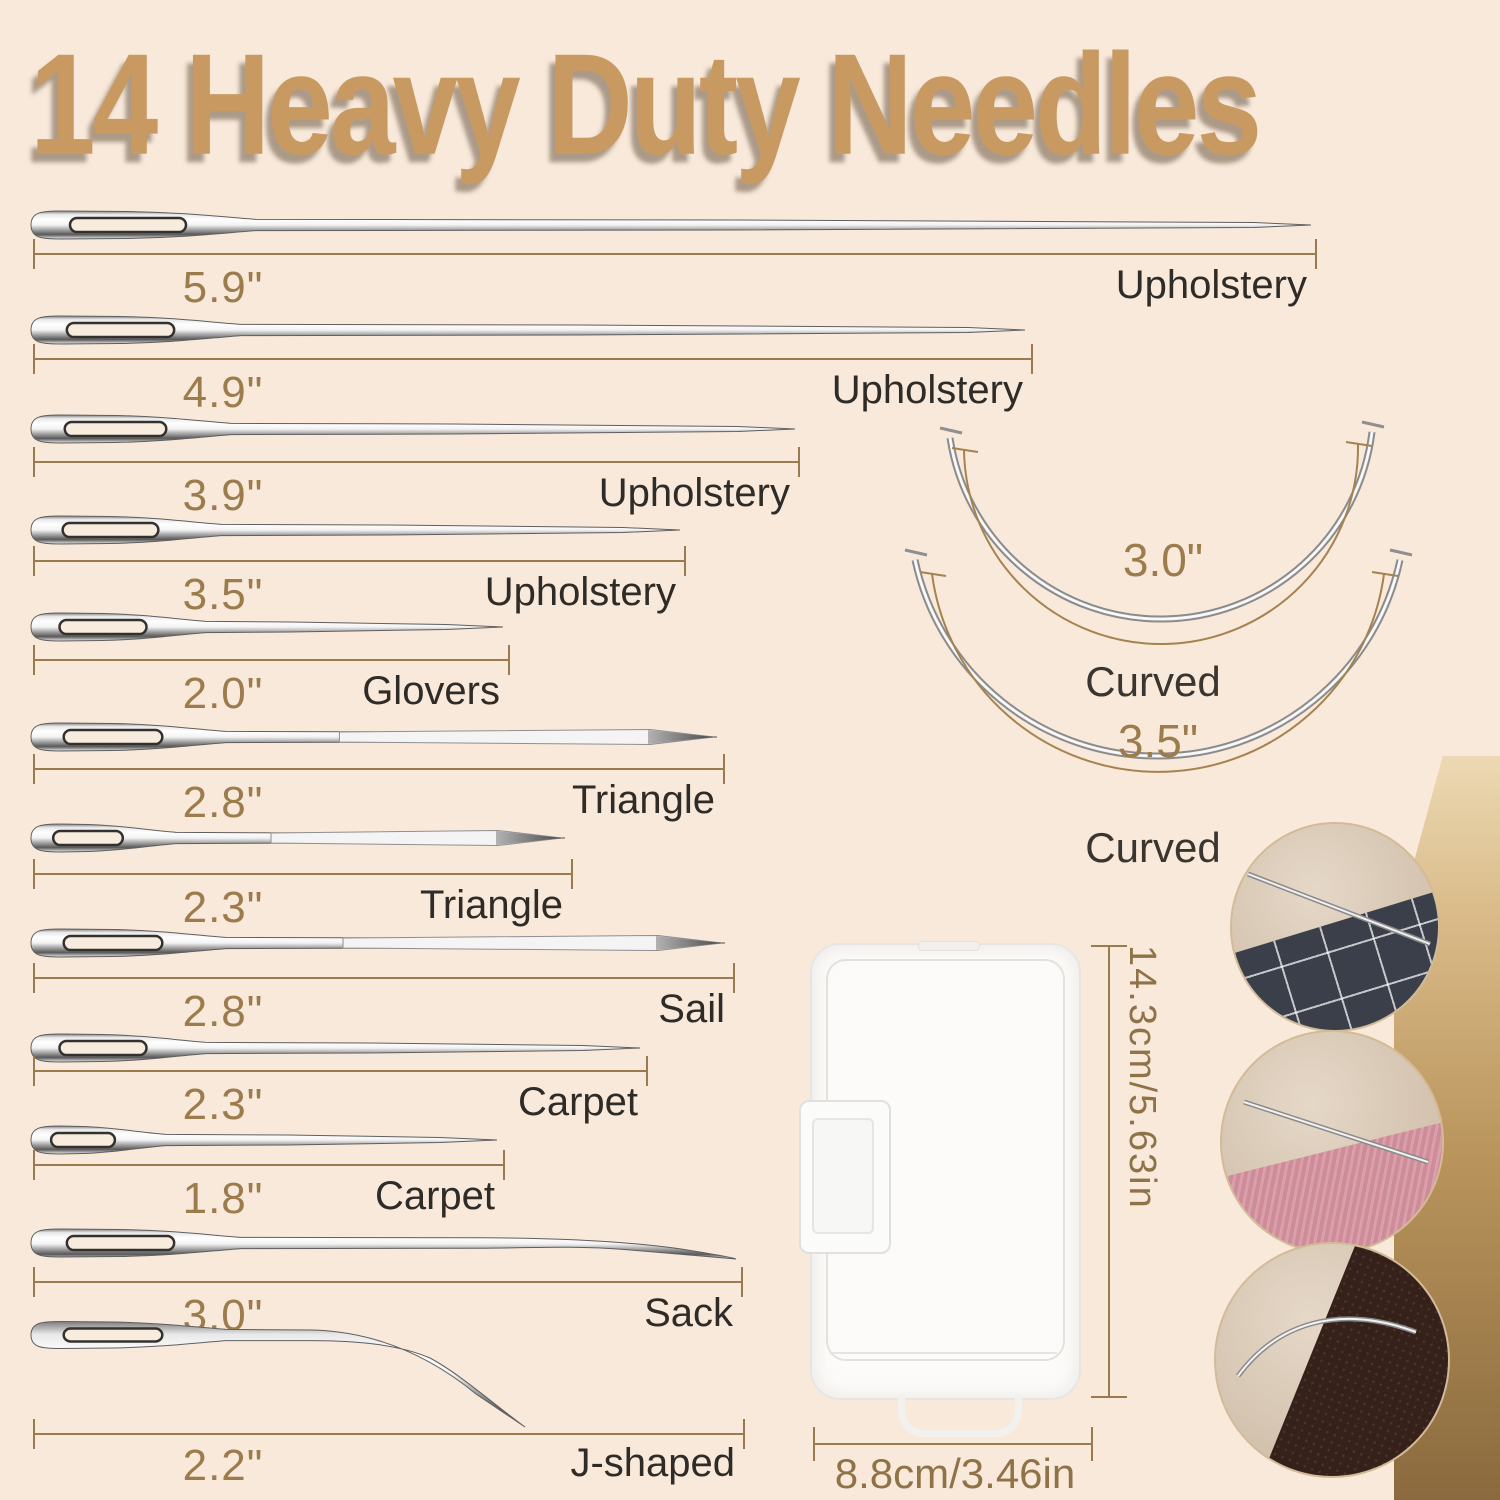 This screenshot has height=1500, width=1500. What do you see at coordinates (223, 287) in the screenshot?
I see `needle-size-label: 5.9"` at bounding box center [223, 287].